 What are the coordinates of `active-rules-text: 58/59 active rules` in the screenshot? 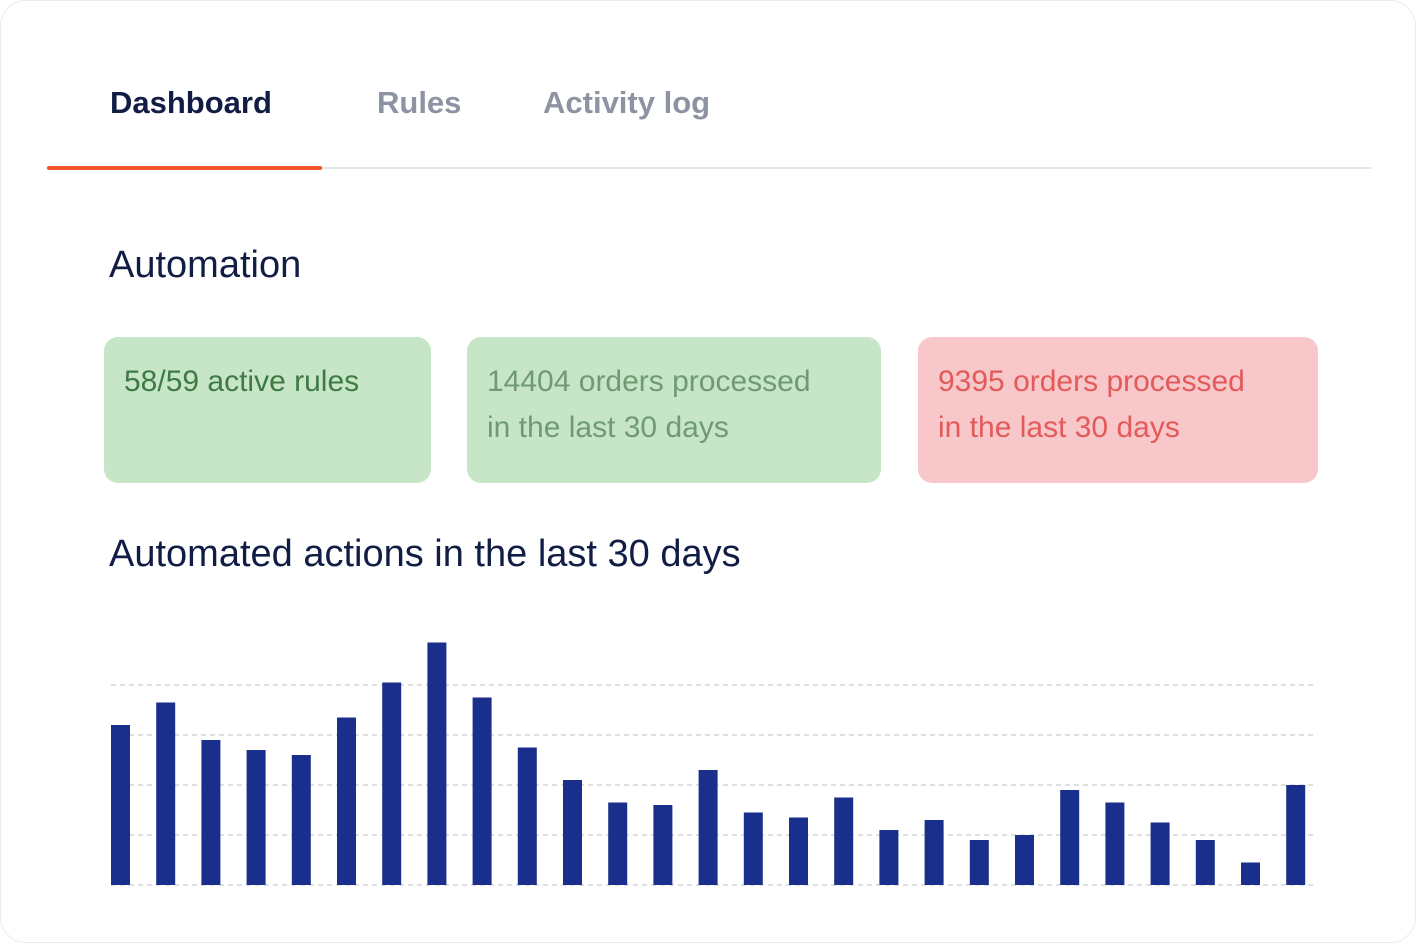 It's located at (242, 381).